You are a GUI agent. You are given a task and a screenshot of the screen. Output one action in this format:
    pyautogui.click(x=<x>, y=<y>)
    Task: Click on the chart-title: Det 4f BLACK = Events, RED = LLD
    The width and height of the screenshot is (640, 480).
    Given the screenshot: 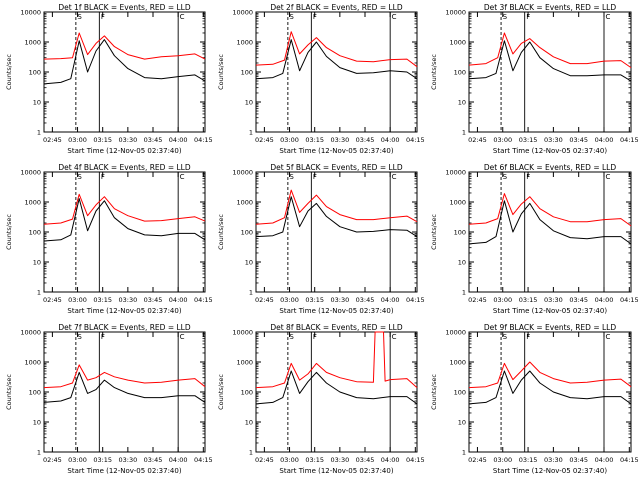 What is the action you would take?
    pyautogui.click(x=124, y=167)
    